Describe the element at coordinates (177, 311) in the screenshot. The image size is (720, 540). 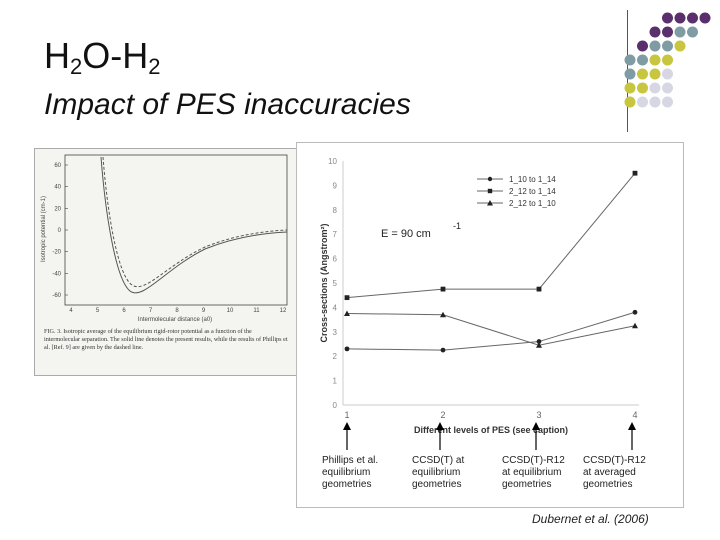
I see `left-x-tick: 8` at that location.